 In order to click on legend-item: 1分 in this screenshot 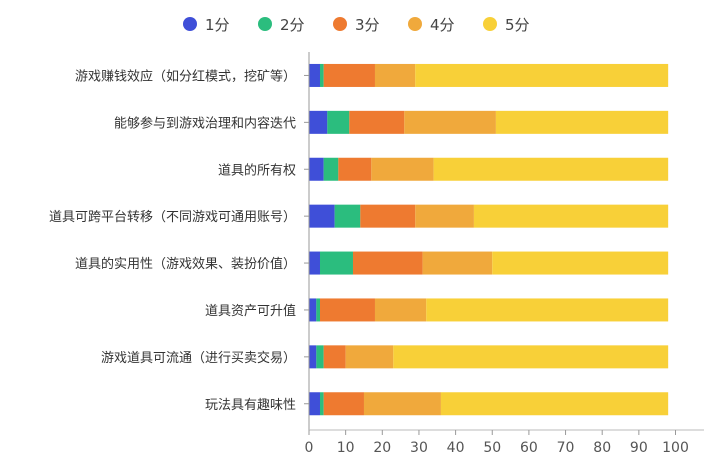, I will do `click(206, 25)`.